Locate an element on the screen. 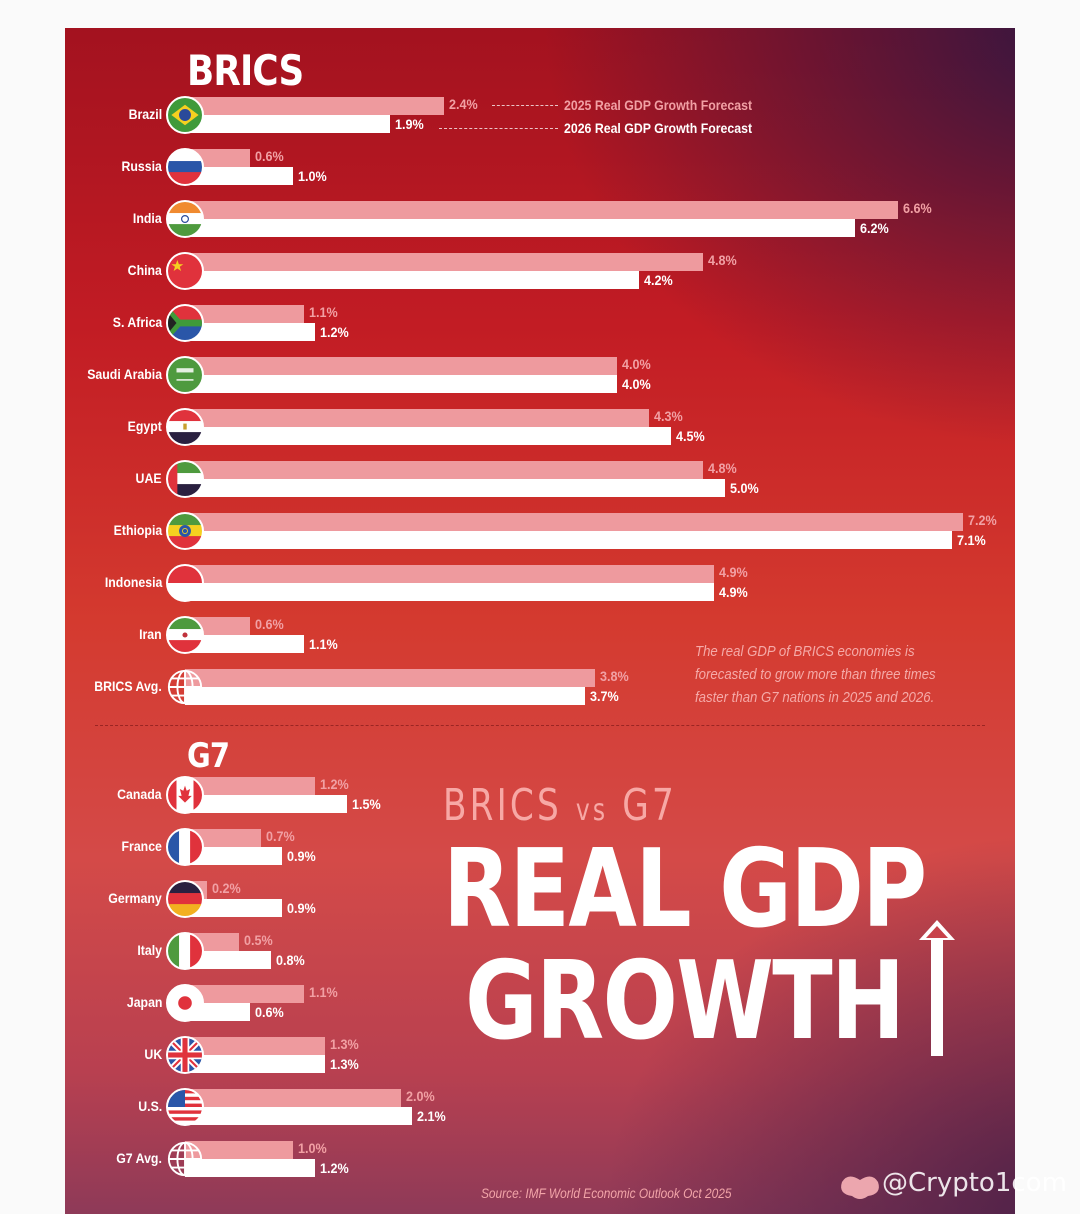 Image resolution: width=1080 pixels, height=1214 pixels. saudi-arabia-flag-icon is located at coordinates (185, 375).